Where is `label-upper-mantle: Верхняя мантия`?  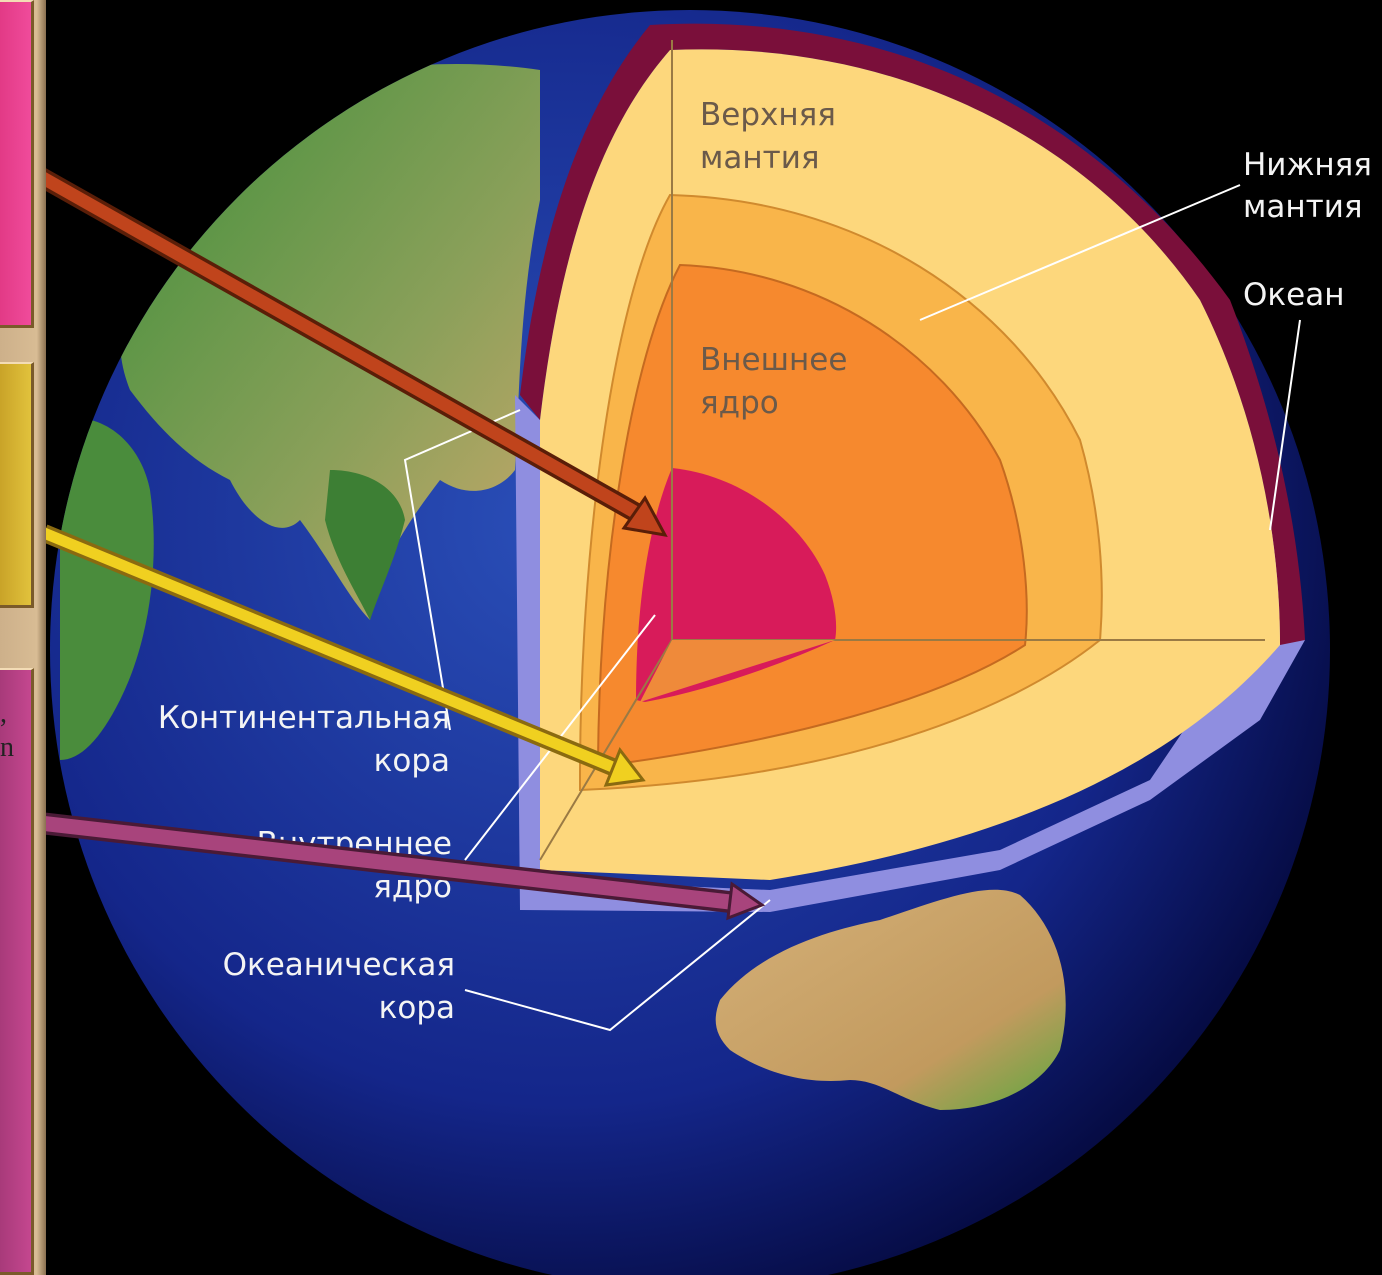
label-upper-mantle: Верхняя мантия is located at coordinates (768, 136).